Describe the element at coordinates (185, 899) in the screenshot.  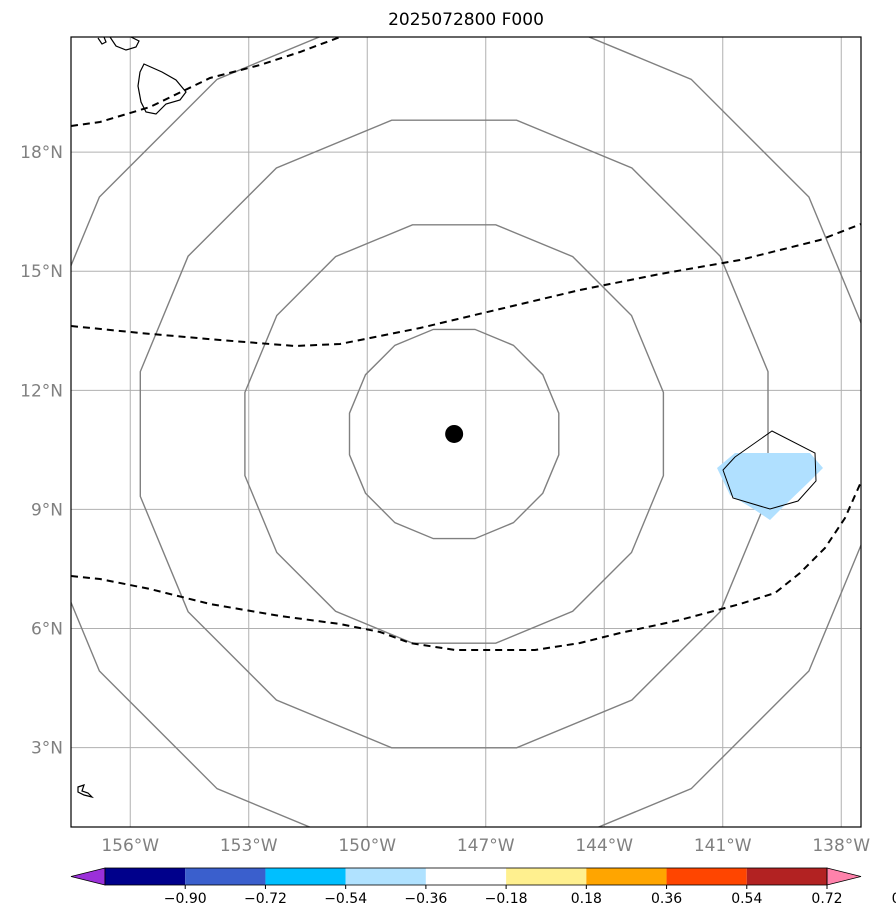
I see `colorbar-tick-label: −0.90` at that location.